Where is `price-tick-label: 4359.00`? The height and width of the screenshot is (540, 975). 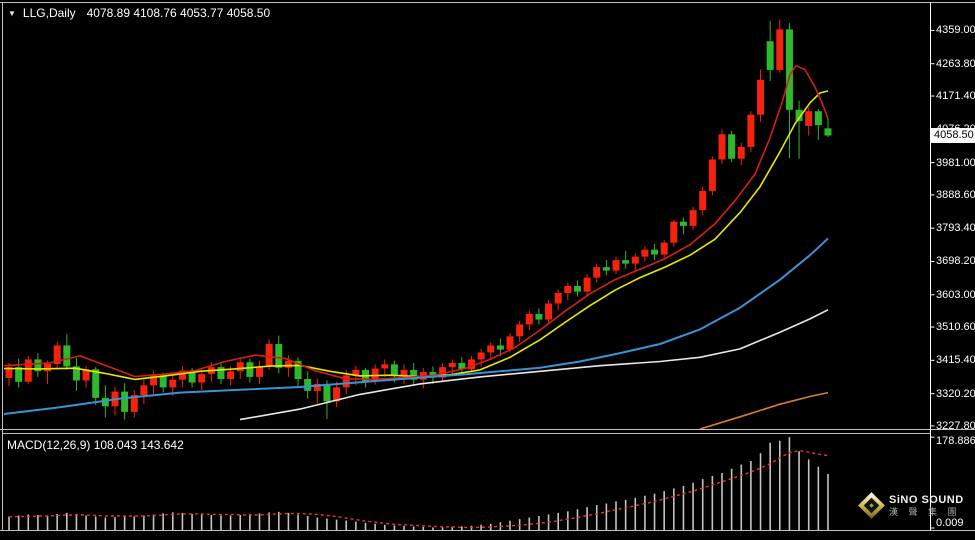 price-tick-label: 4359.00 is located at coordinates (955, 30).